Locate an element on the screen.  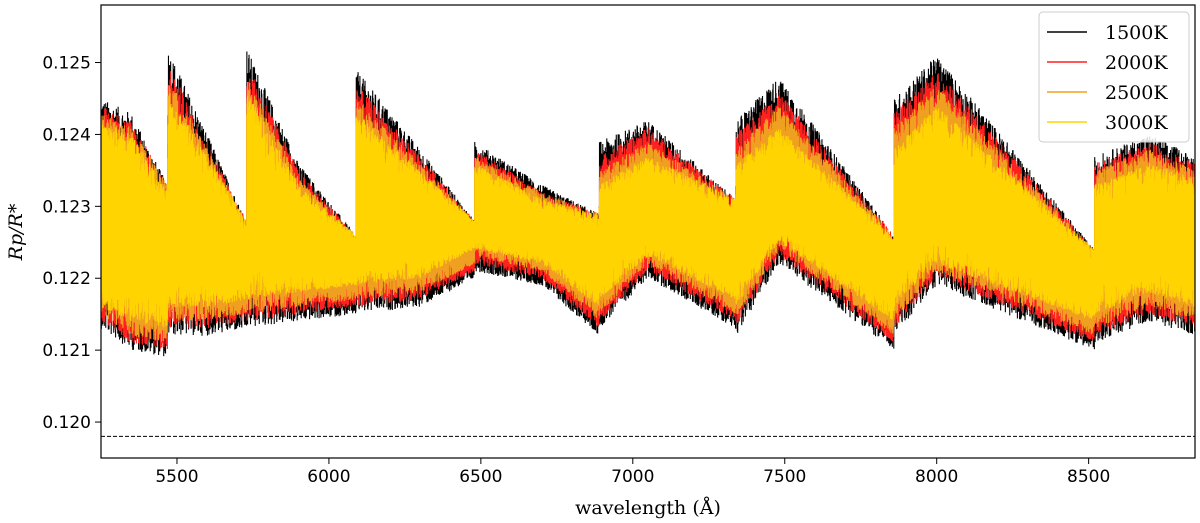
x-tick-label: 7500 is located at coordinates (784, 477).